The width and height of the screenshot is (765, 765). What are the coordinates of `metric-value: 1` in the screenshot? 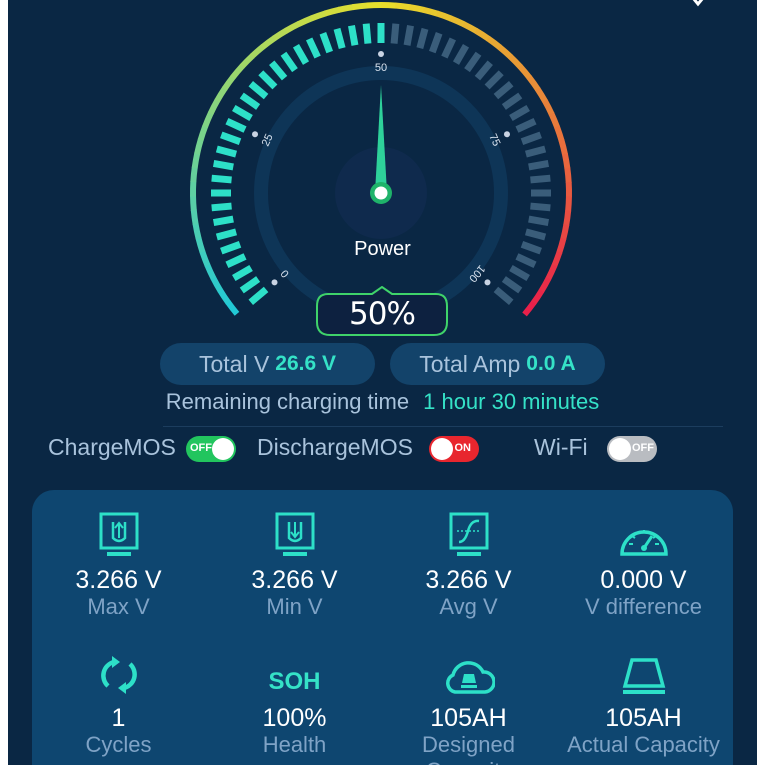 It's located at (118, 718).